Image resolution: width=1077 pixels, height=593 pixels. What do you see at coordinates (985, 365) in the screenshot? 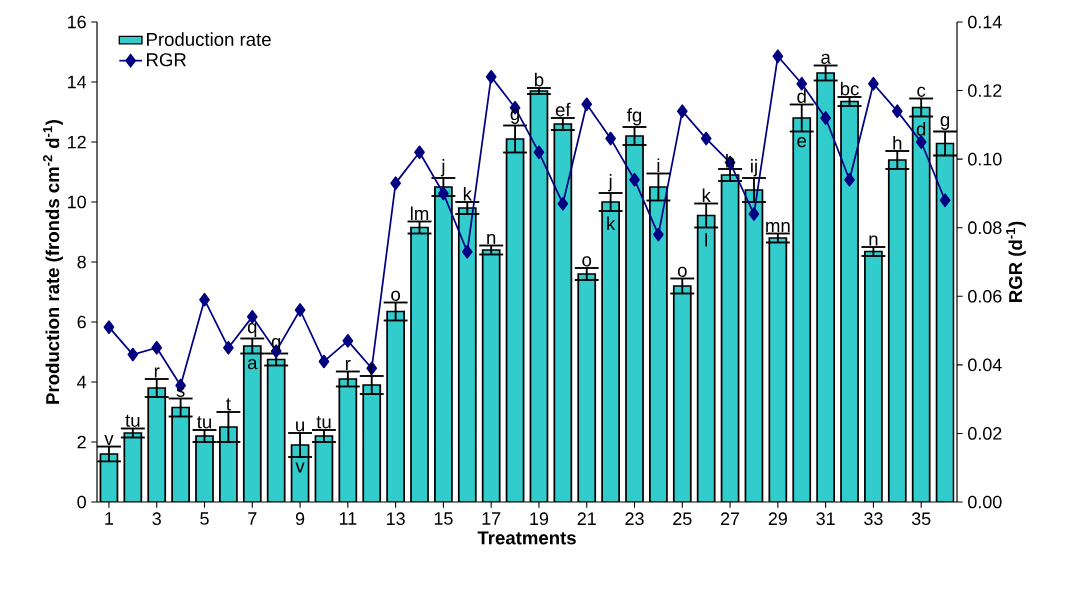
I see `y2-tick-label: 0.04` at bounding box center [985, 365].